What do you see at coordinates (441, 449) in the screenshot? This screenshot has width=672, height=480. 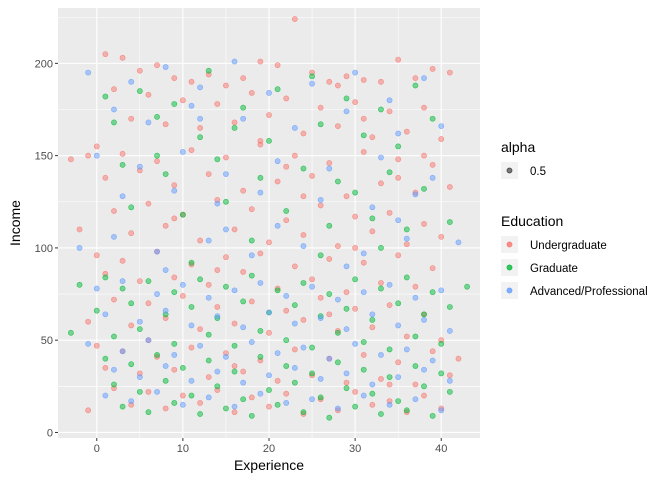 I see `x-tick-label: 40` at bounding box center [441, 449].